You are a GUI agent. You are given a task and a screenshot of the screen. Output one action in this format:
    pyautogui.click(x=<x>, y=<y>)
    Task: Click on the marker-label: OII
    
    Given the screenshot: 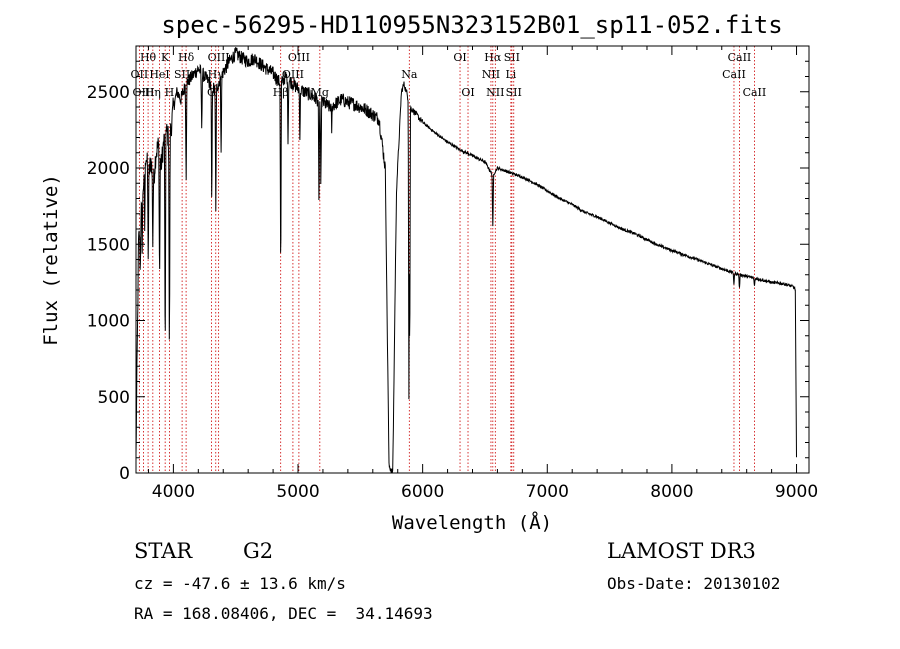 What is the action you would take?
    pyautogui.click(x=140, y=74)
    